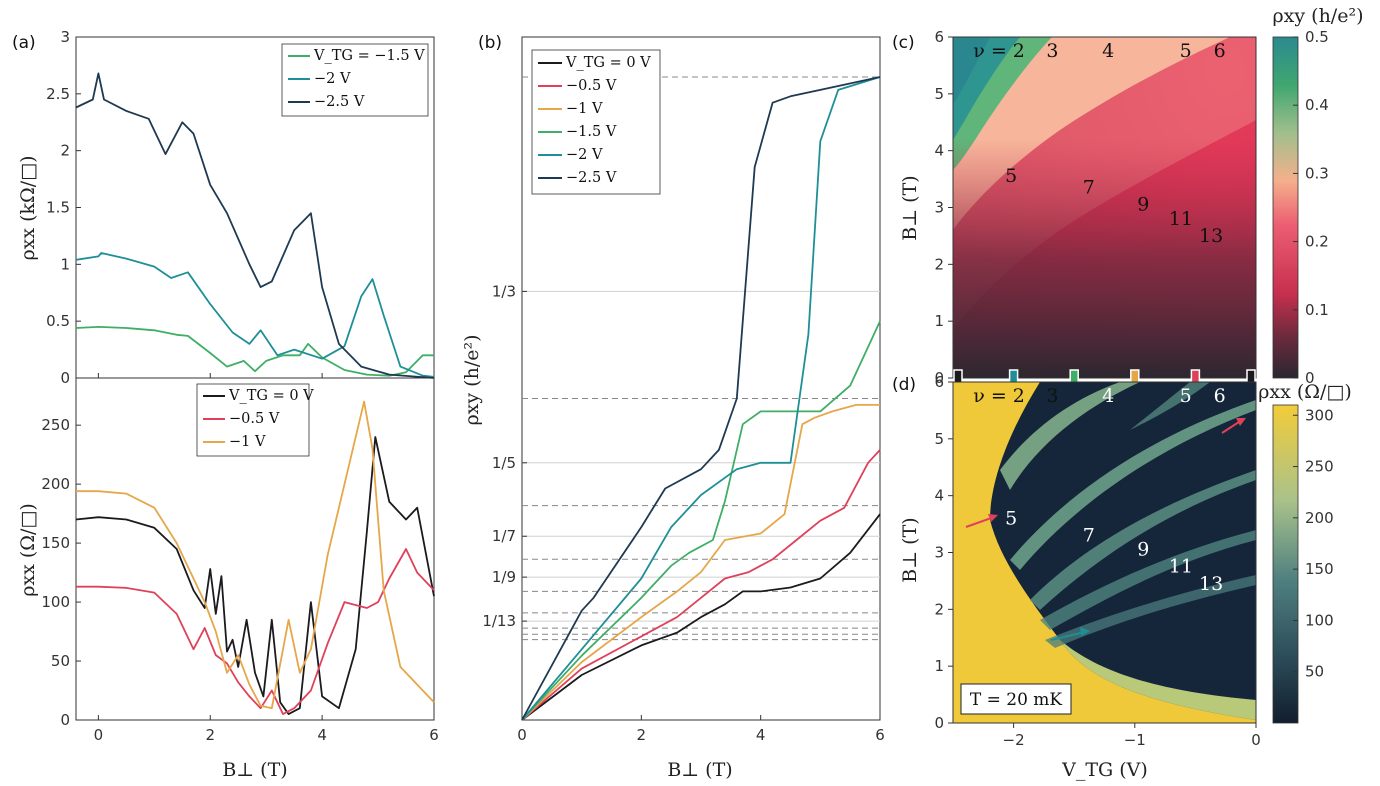  Describe the element at coordinates (1014, 740) in the screenshot. I see `x-tick-label: −2` at that location.